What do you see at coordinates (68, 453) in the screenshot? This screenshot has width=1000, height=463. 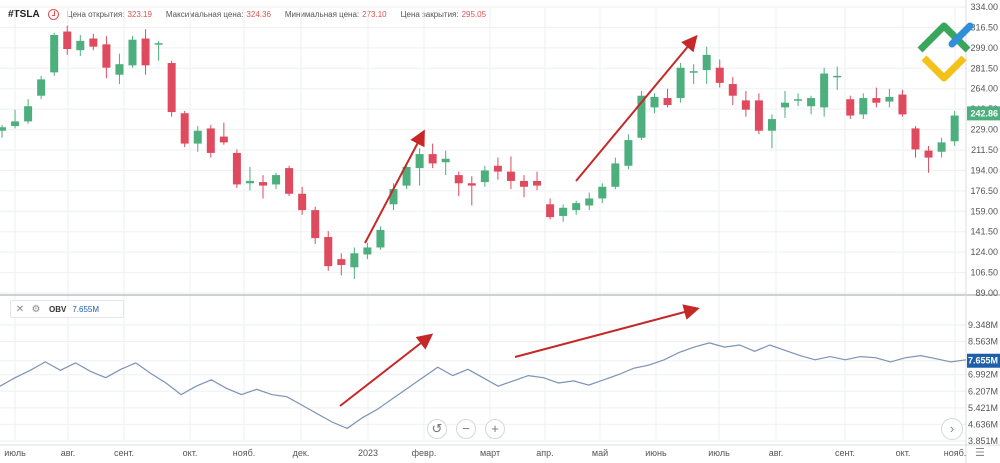 I see `x-tick-label: авг.` at bounding box center [68, 453].